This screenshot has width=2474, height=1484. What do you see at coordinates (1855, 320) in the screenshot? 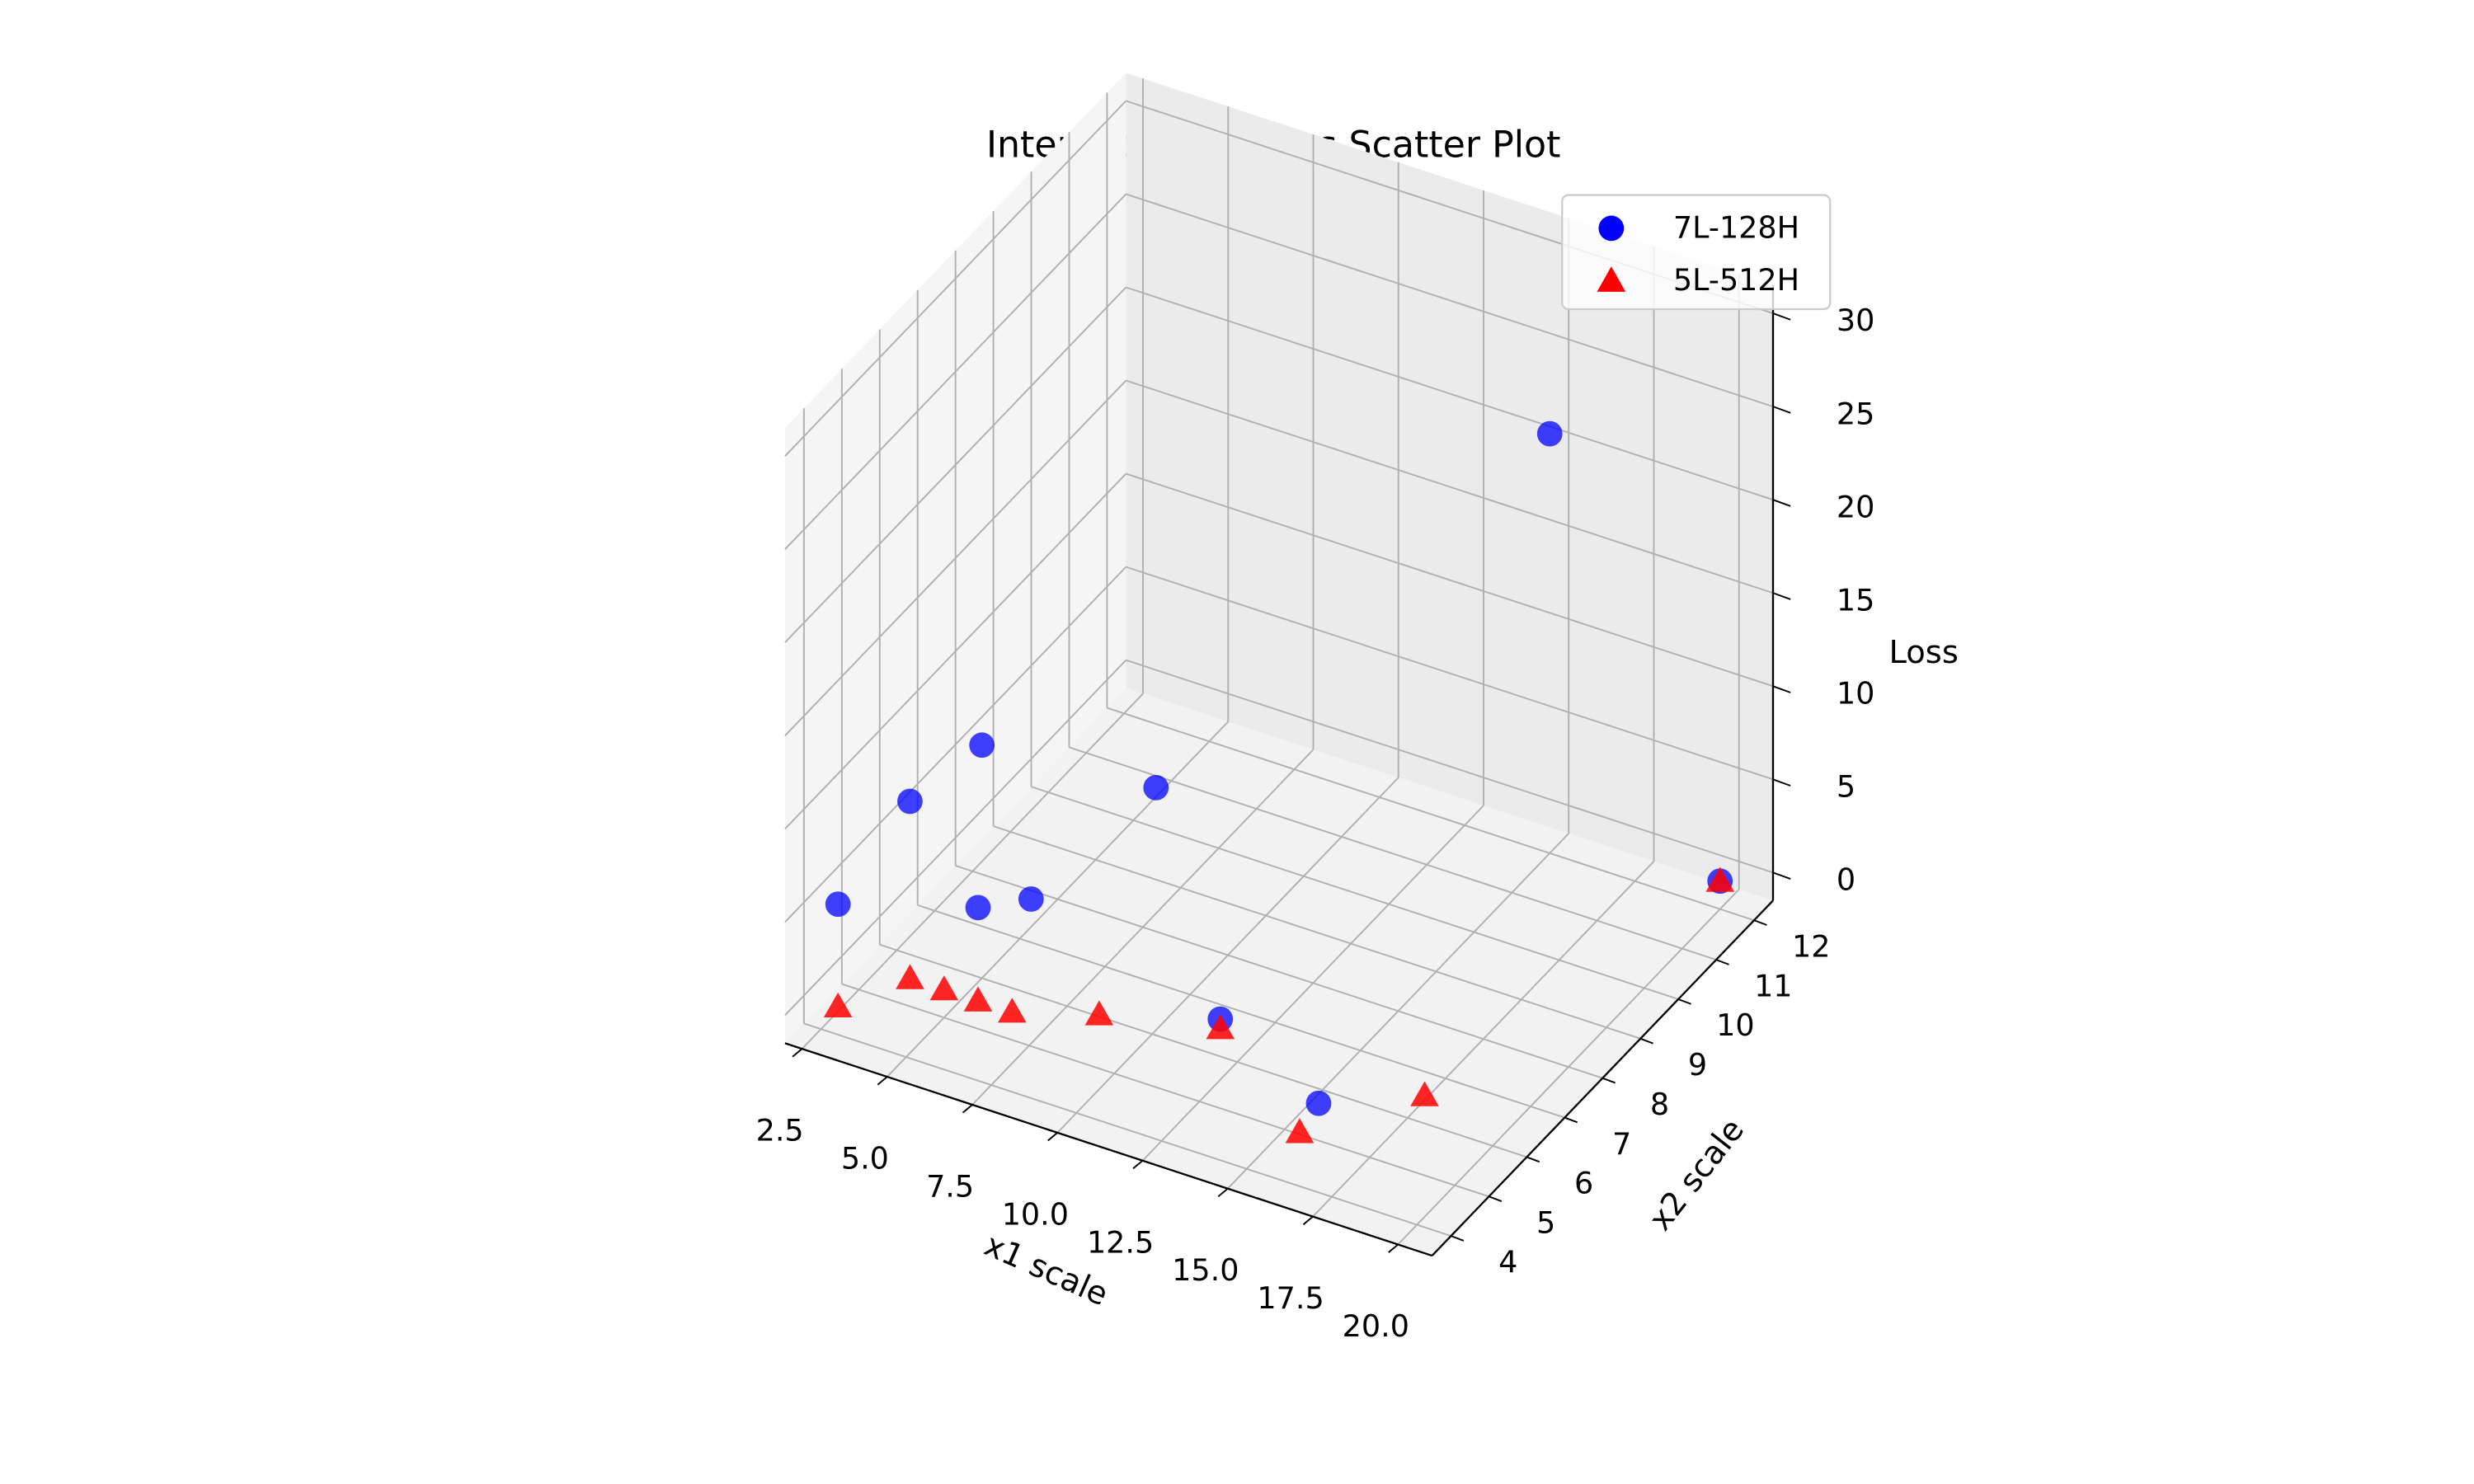
I see `z-tick-label: 30` at bounding box center [1855, 320].